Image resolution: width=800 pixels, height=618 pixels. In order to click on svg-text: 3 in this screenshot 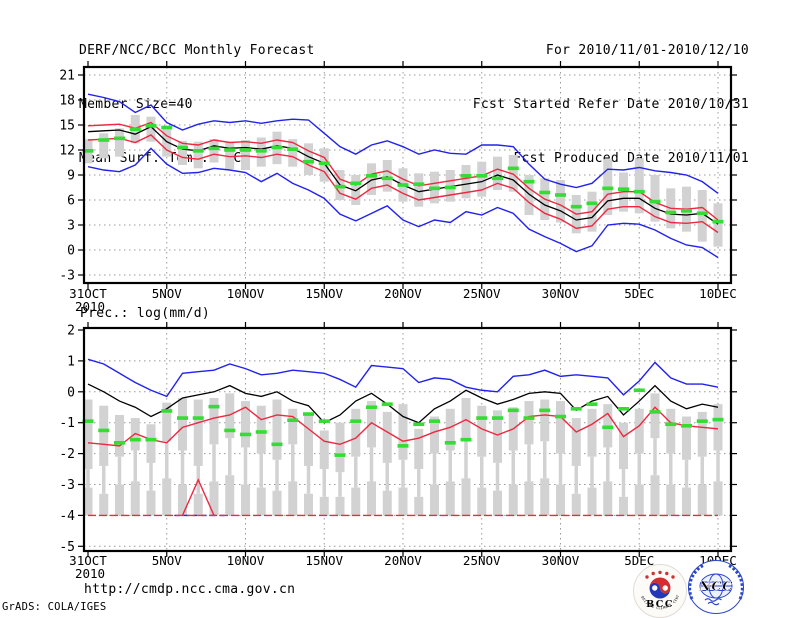, I will do `click(71, 225)`.